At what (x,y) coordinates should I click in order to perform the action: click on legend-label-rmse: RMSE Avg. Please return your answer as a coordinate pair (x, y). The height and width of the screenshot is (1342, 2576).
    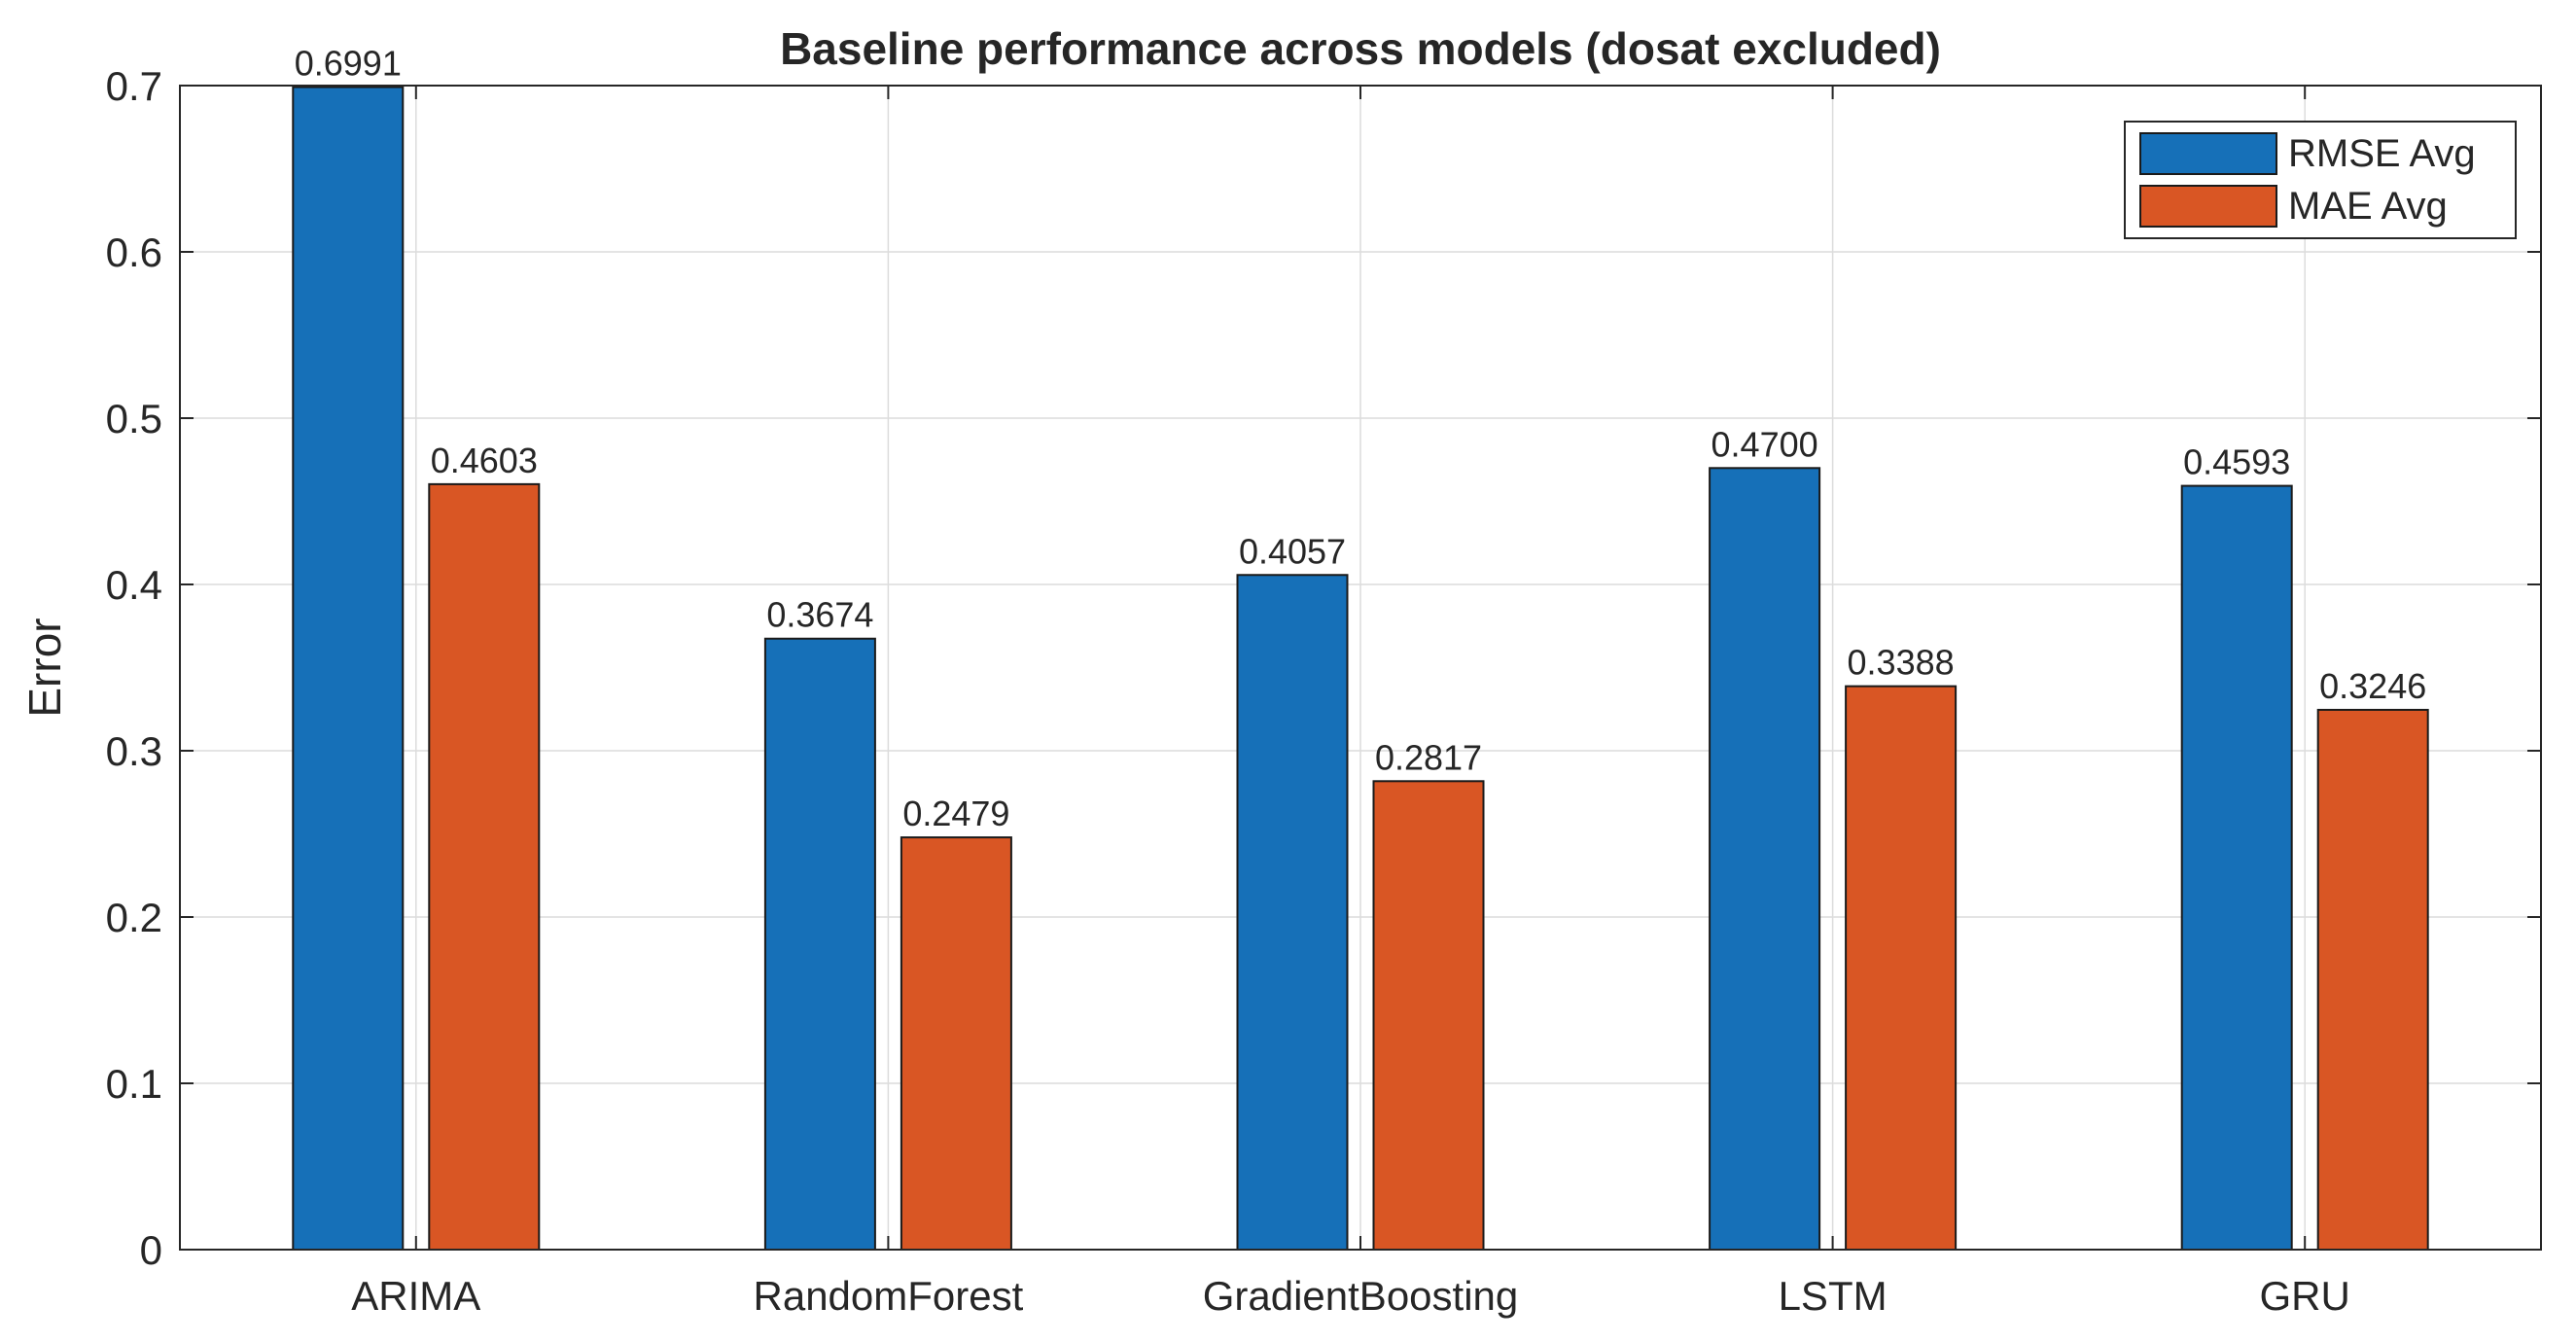
    Looking at the image, I should click on (2382, 153).